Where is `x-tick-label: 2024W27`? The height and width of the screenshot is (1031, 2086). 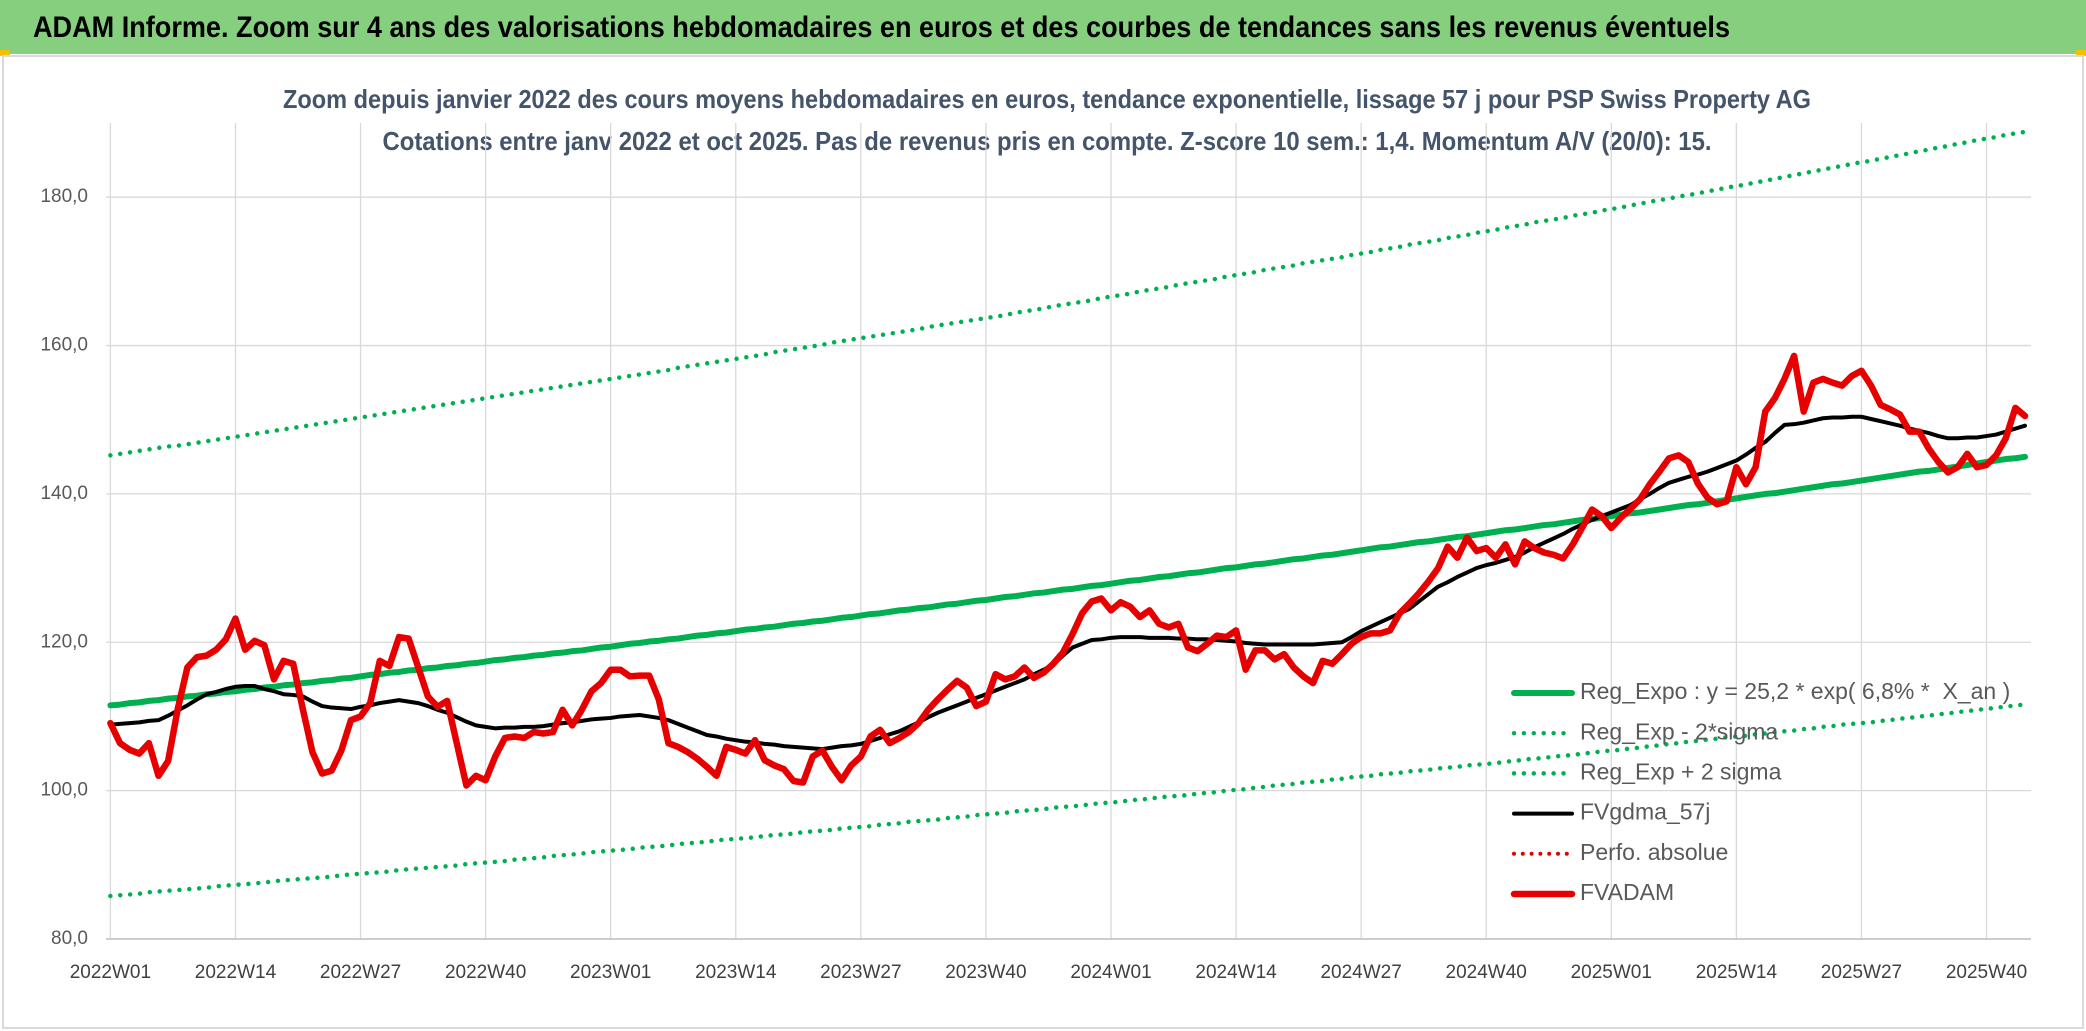 x-tick-label: 2024W27 is located at coordinates (1360, 972).